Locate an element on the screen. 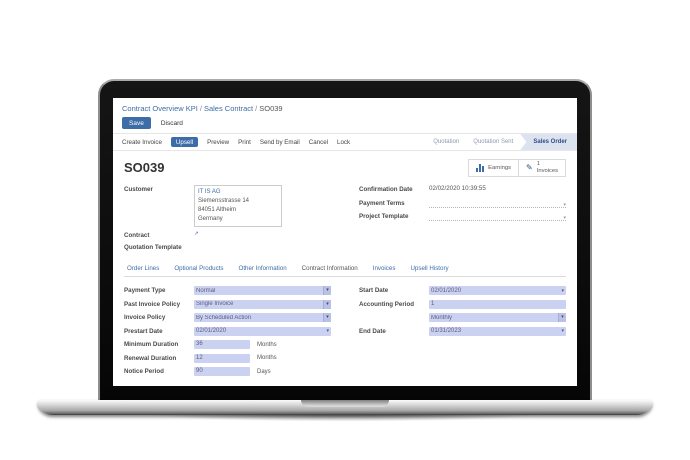 The height and width of the screenshot is (460, 690). upsell-button: Upsell is located at coordinates (184, 142).